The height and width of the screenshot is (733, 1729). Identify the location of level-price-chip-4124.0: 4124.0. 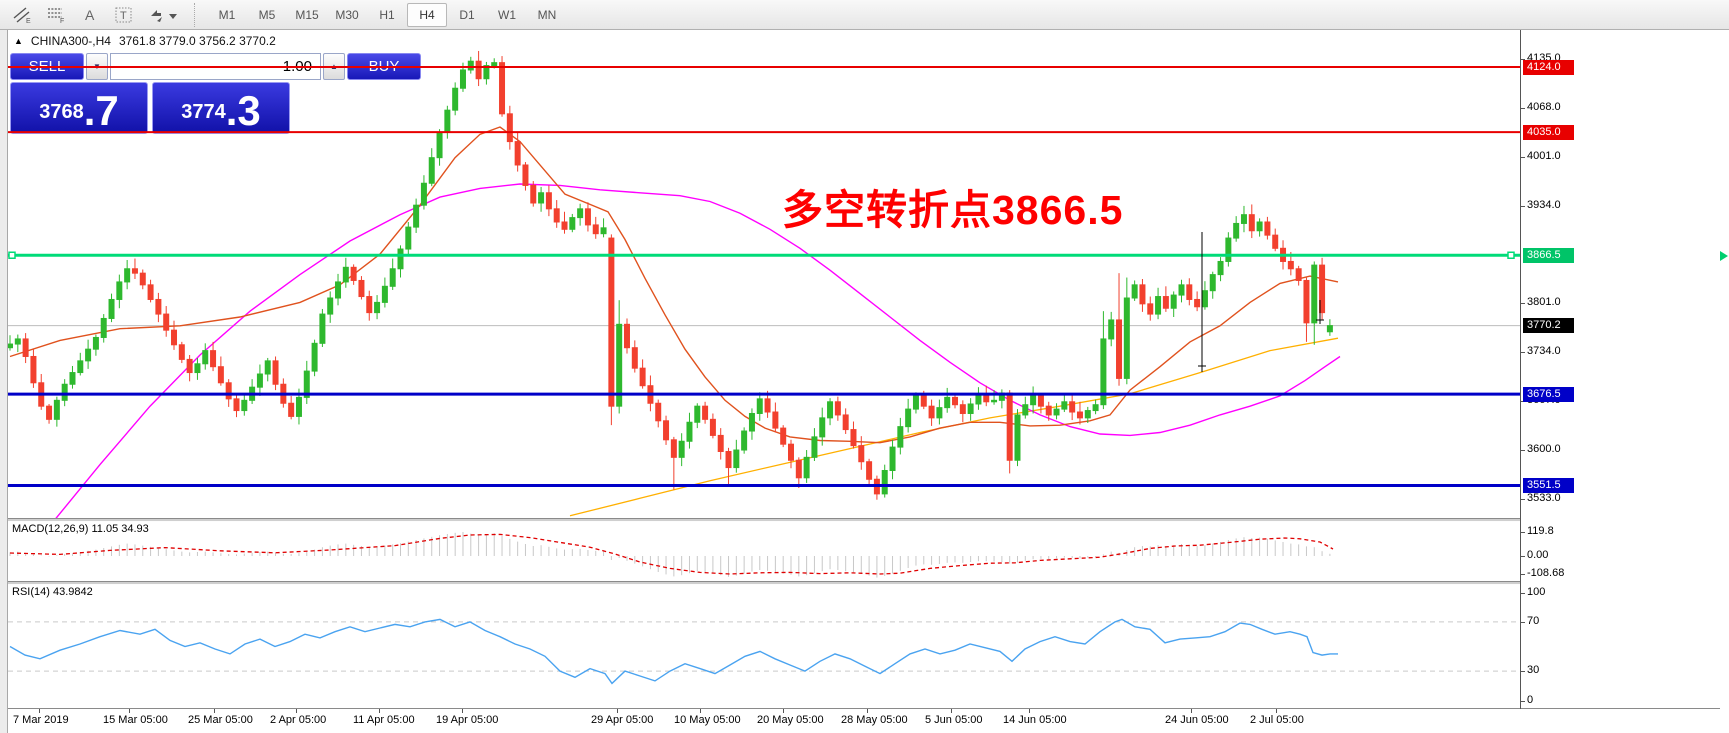
(1548, 67).